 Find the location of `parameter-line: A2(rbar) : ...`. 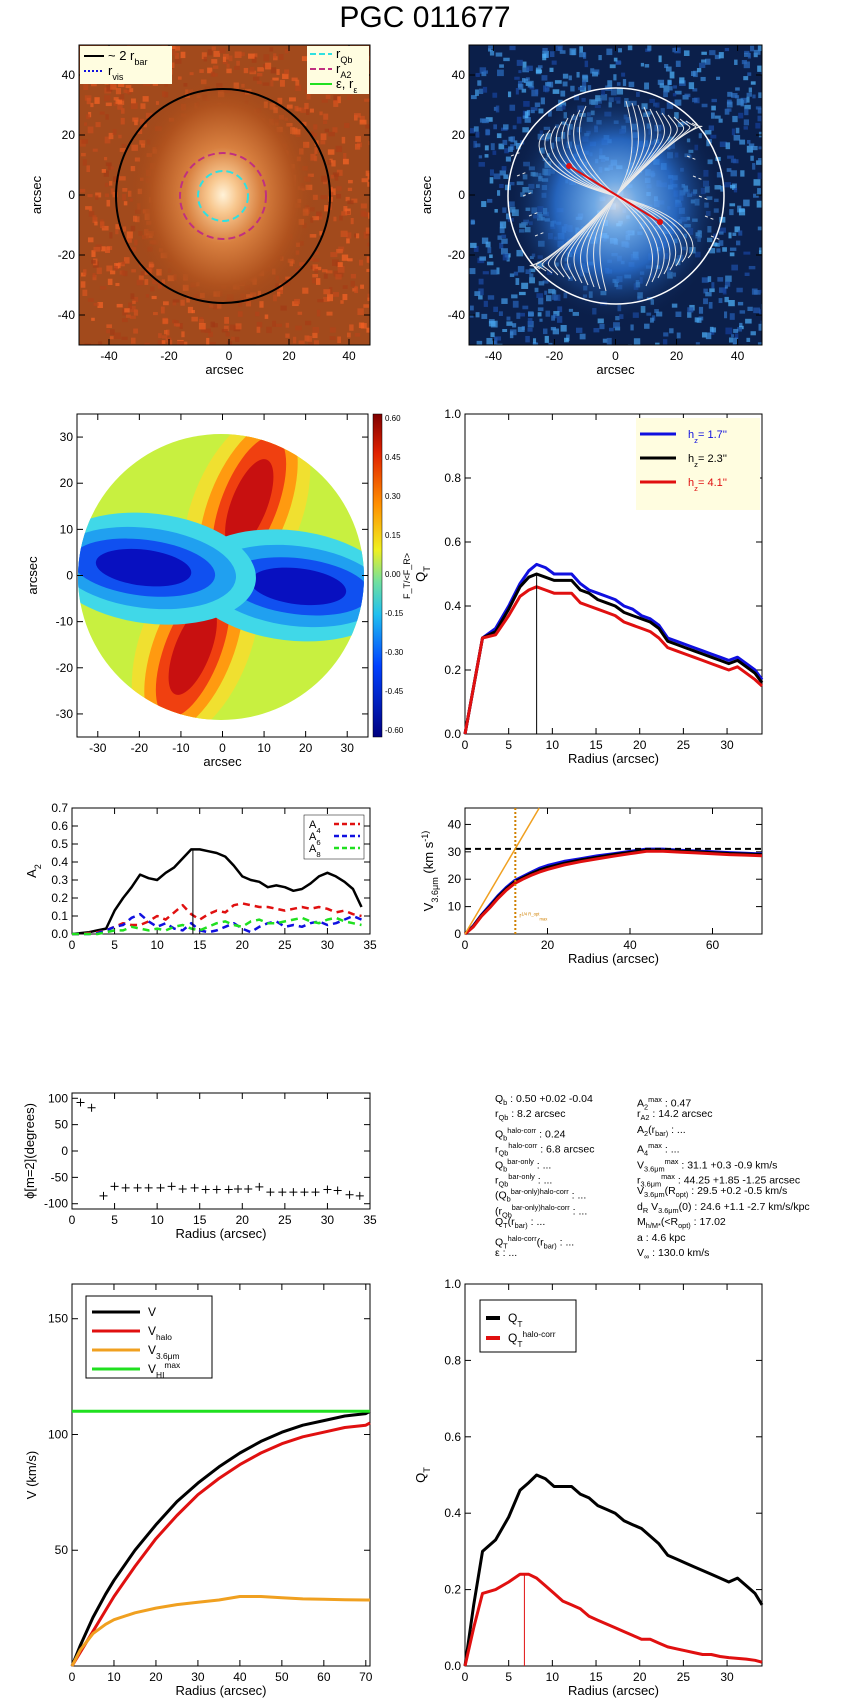

parameter-line: A2(rbar) : ... is located at coordinates (661, 1130).